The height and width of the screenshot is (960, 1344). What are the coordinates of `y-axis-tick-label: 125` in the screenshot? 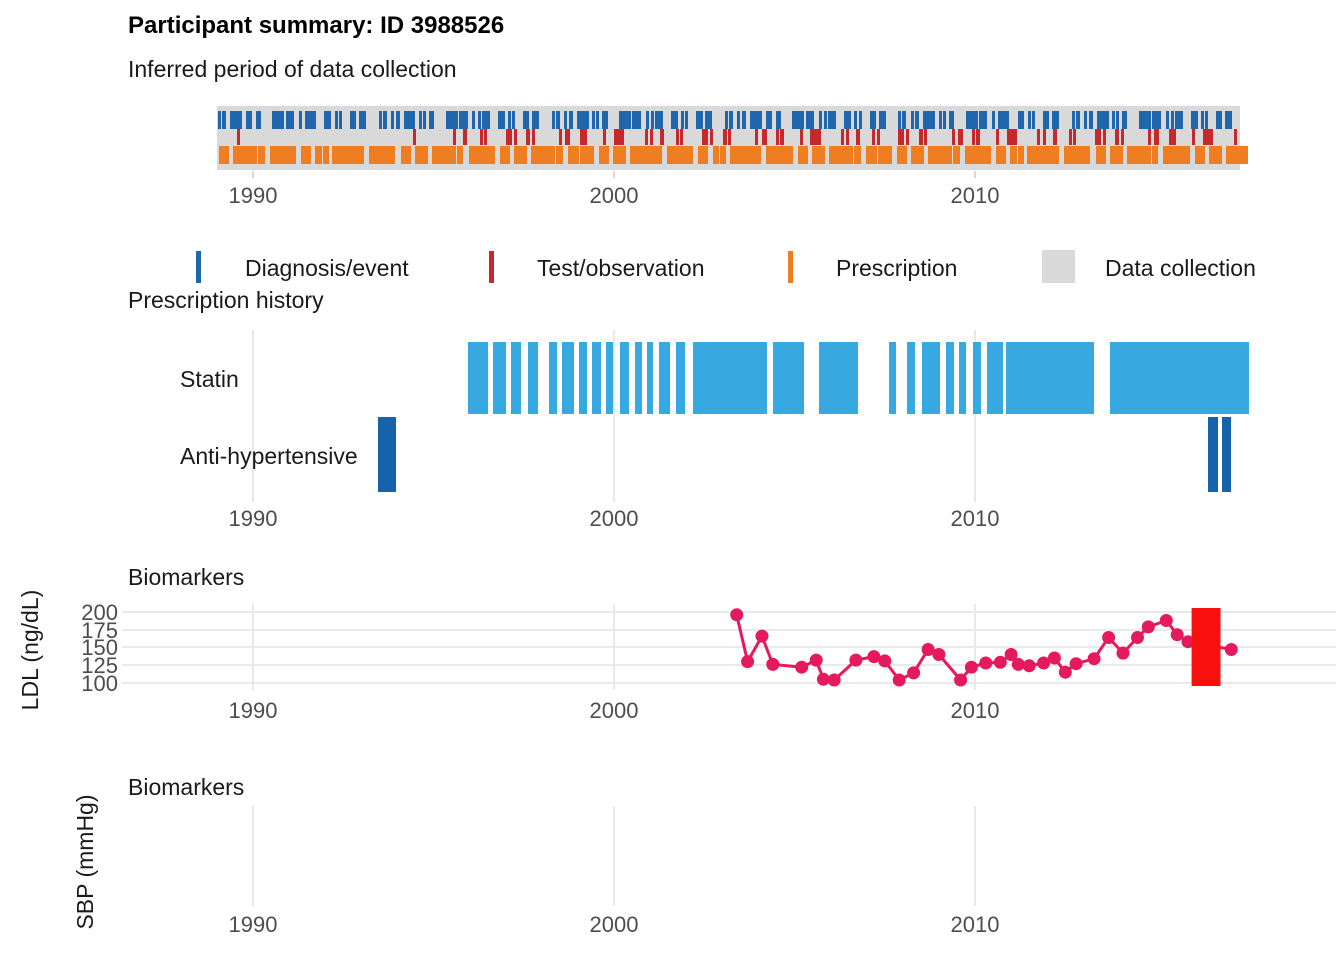 It's located at (99, 666).